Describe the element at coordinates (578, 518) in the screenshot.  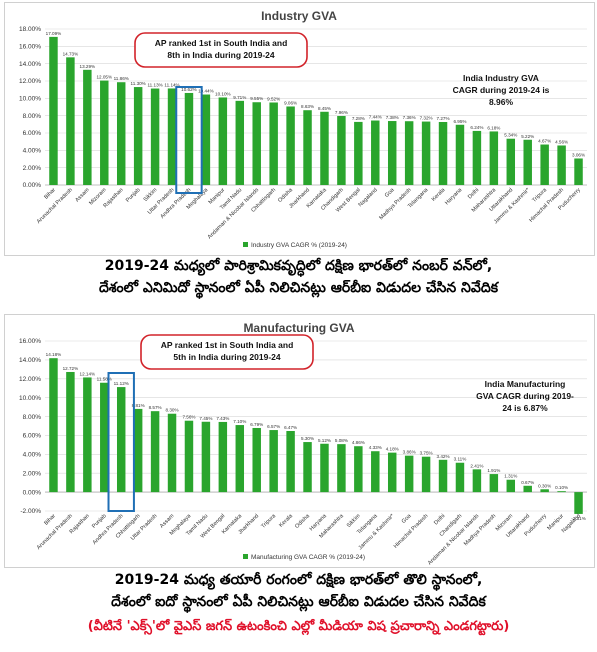
I see `value-label: -2.31%` at that location.